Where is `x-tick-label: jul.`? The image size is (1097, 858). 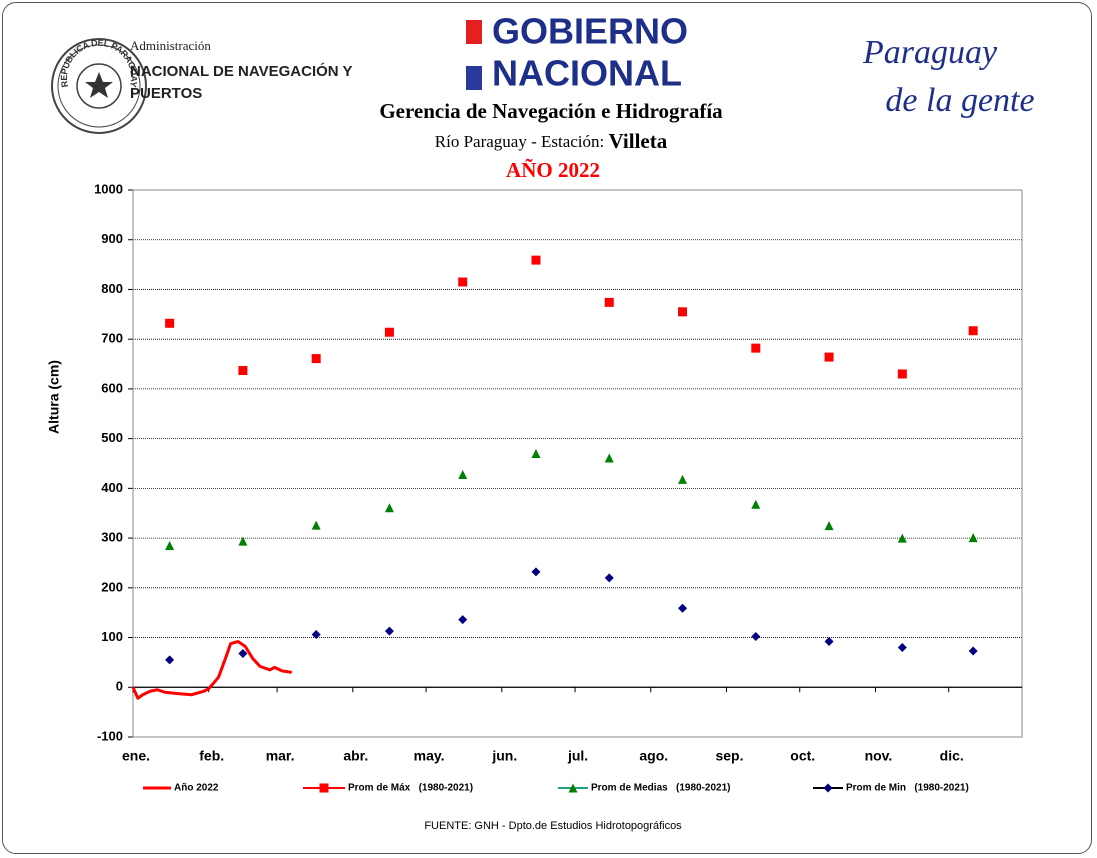 x-tick-label: jul. is located at coordinates (577, 756).